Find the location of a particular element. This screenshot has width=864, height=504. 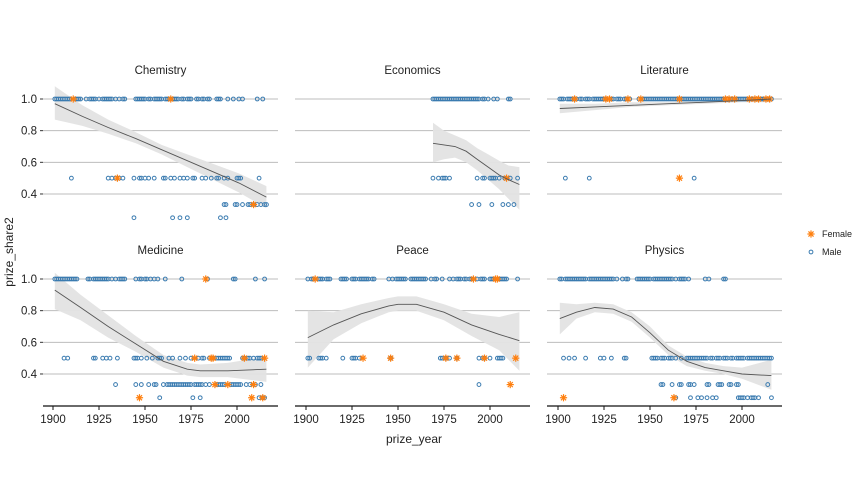

x-tick-label: 1925 is located at coordinates (352, 420).